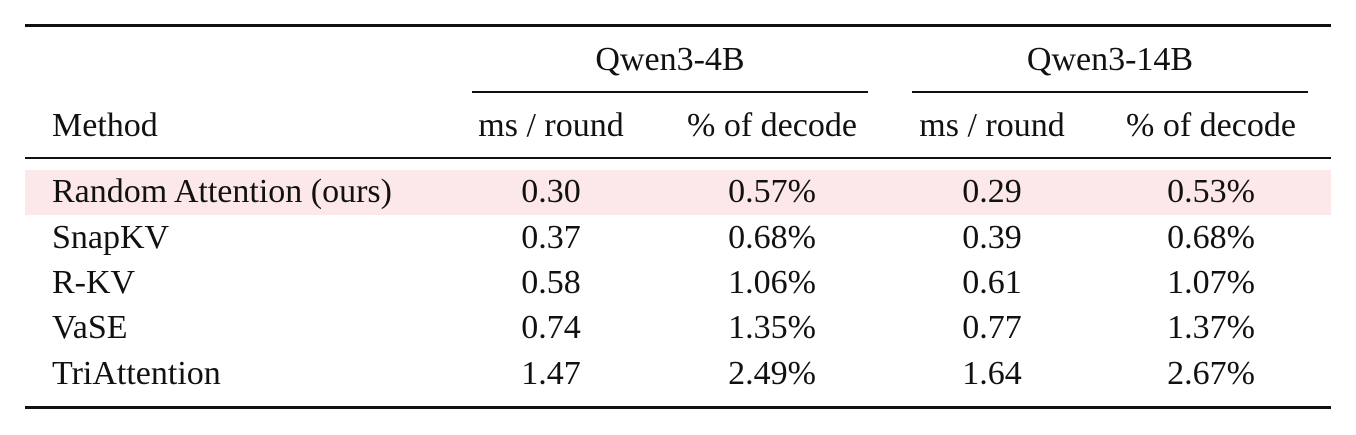 Image resolution: width=1356 pixels, height=435 pixels. What do you see at coordinates (1211, 282) in the screenshot?
I see `value-cell: 1.07%` at bounding box center [1211, 282].